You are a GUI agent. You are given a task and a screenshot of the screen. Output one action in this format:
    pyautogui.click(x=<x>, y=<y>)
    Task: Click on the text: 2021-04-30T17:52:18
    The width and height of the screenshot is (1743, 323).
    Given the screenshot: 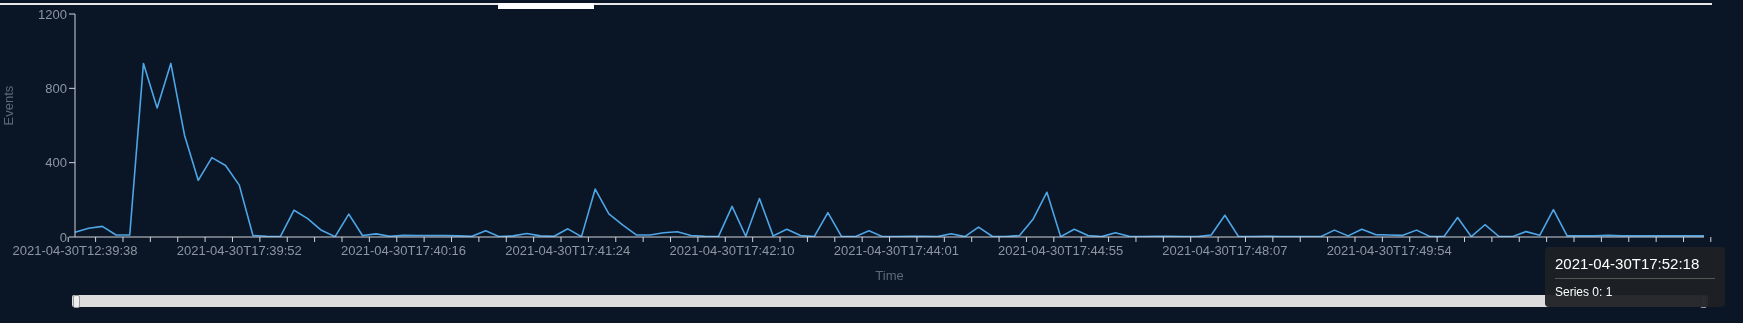 What is the action you would take?
    pyautogui.click(x=1635, y=263)
    